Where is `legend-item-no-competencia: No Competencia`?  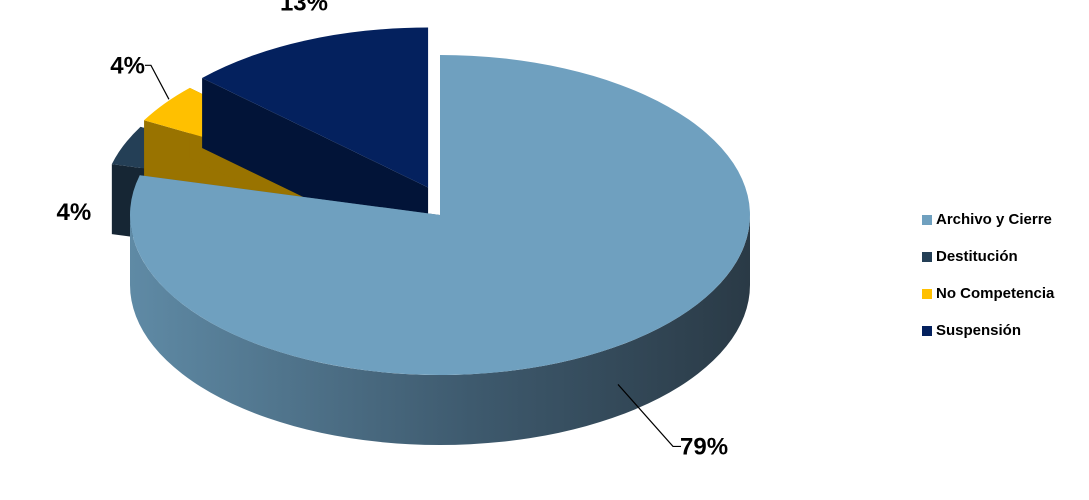 legend-item-no-competencia: No Competencia is located at coordinates (988, 293).